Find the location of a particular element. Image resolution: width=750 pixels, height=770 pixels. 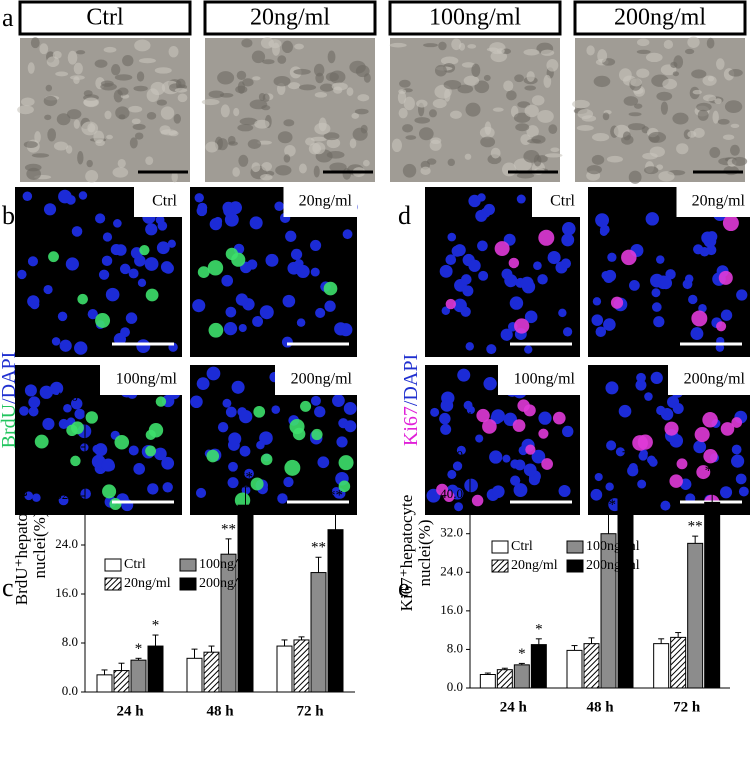

x-tick-label: 48 h is located at coordinates (220, 711).